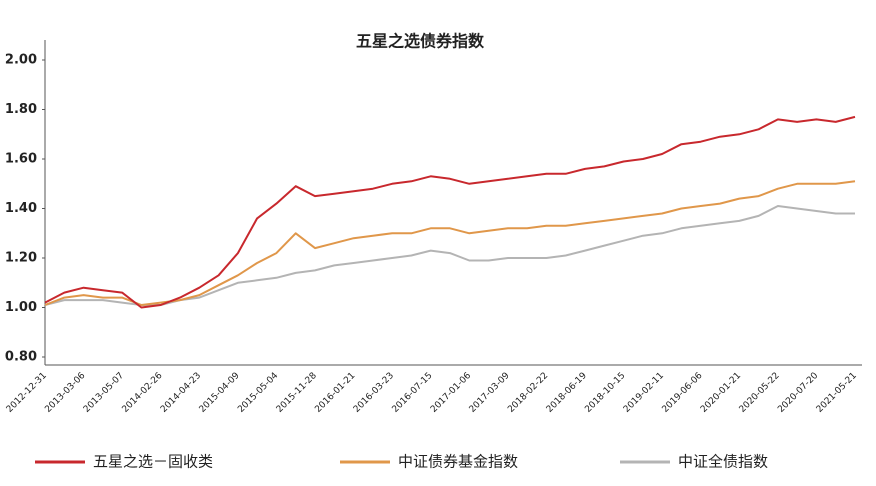 The image size is (876, 486). Describe the element at coordinates (27, 393) in the screenshot. I see `x-tick-label: 2012-12-31` at that location.